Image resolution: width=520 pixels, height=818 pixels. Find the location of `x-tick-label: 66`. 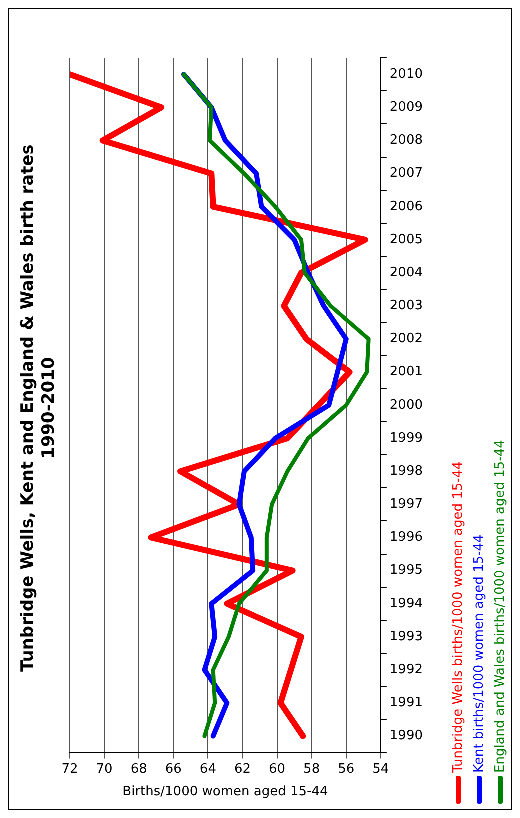

x-tick-label: 66 is located at coordinates (173, 769).